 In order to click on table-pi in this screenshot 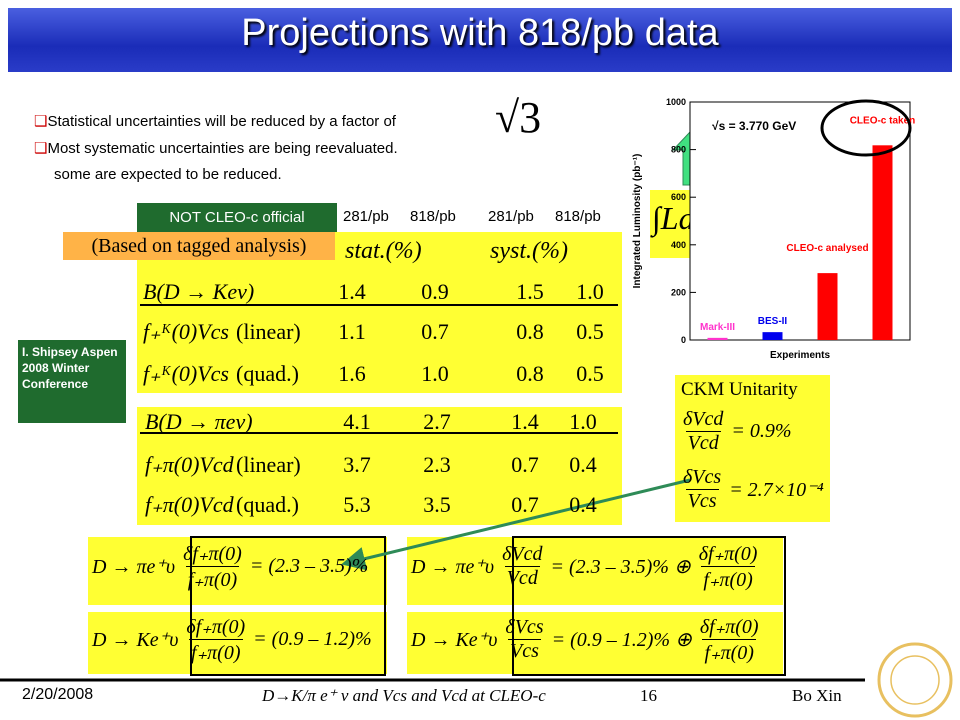, I will do `click(379, 466)`.